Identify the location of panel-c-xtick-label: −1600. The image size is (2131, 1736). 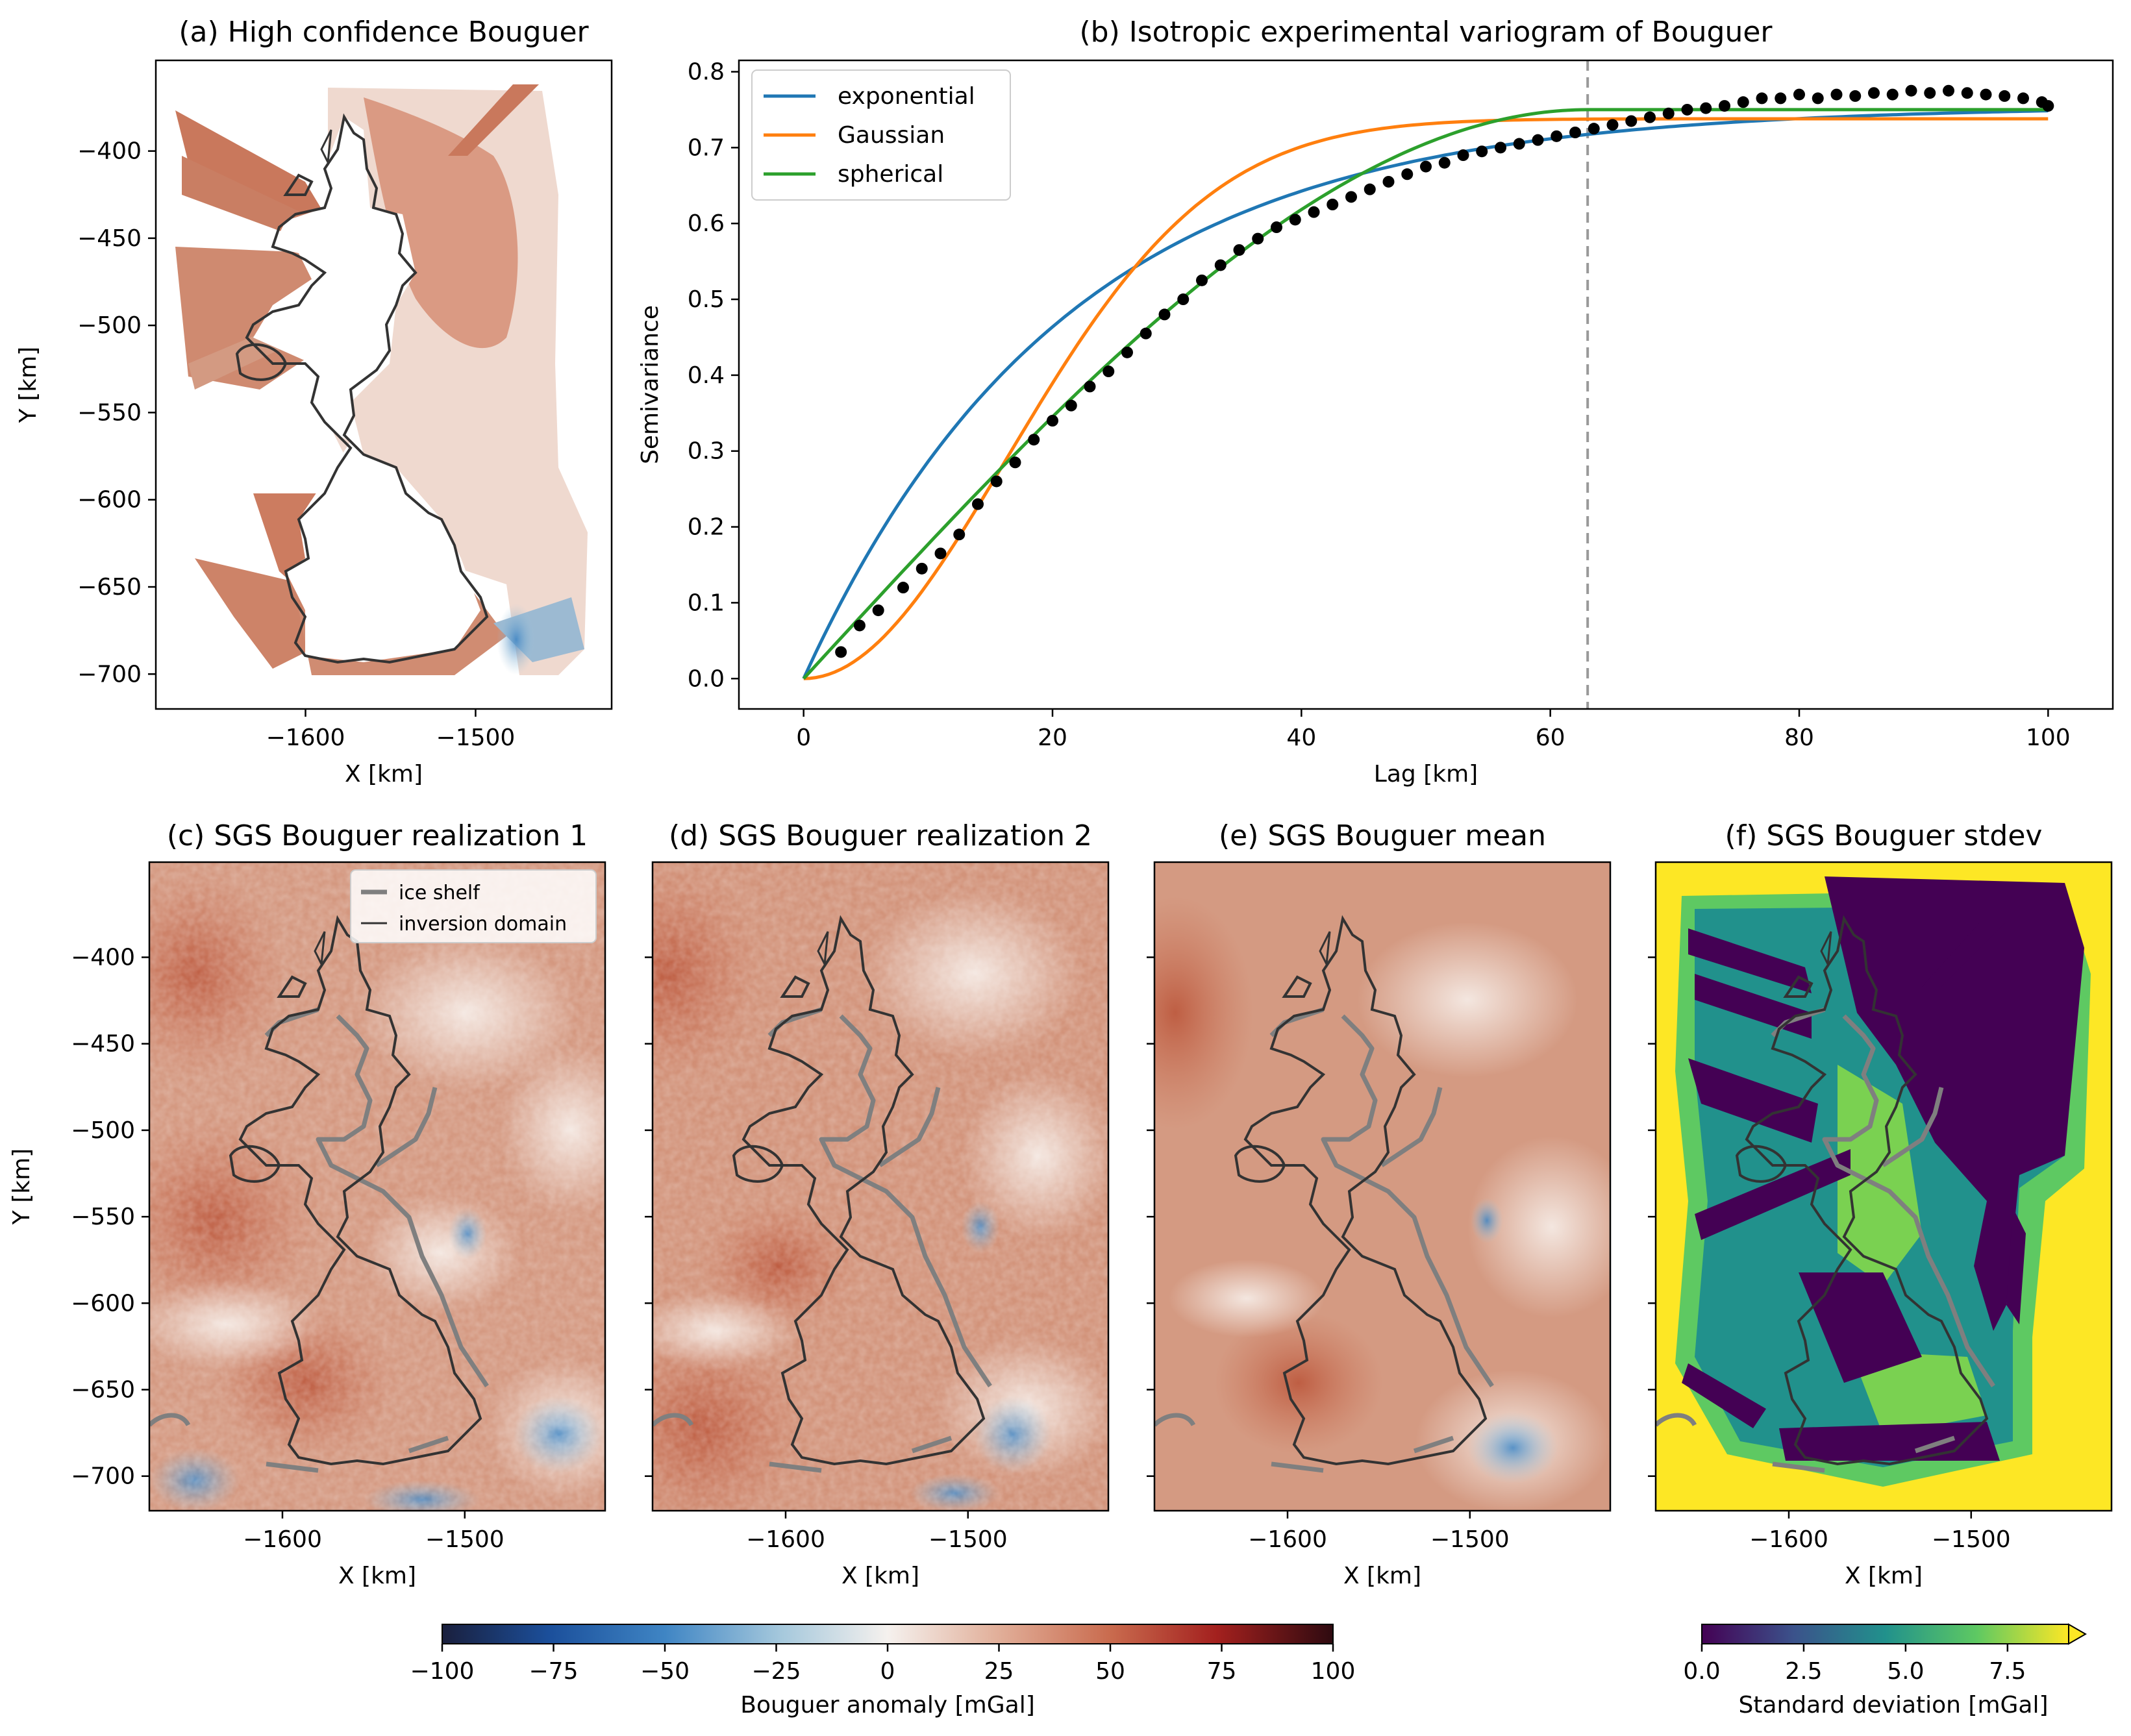
(282, 1539).